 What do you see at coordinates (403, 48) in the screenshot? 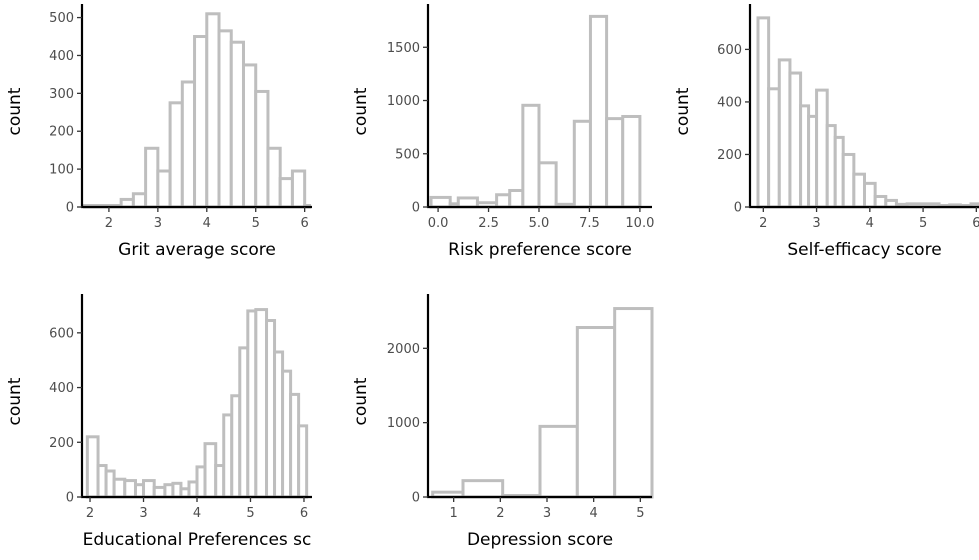
I see `y-tick-label: 1500` at bounding box center [403, 48].